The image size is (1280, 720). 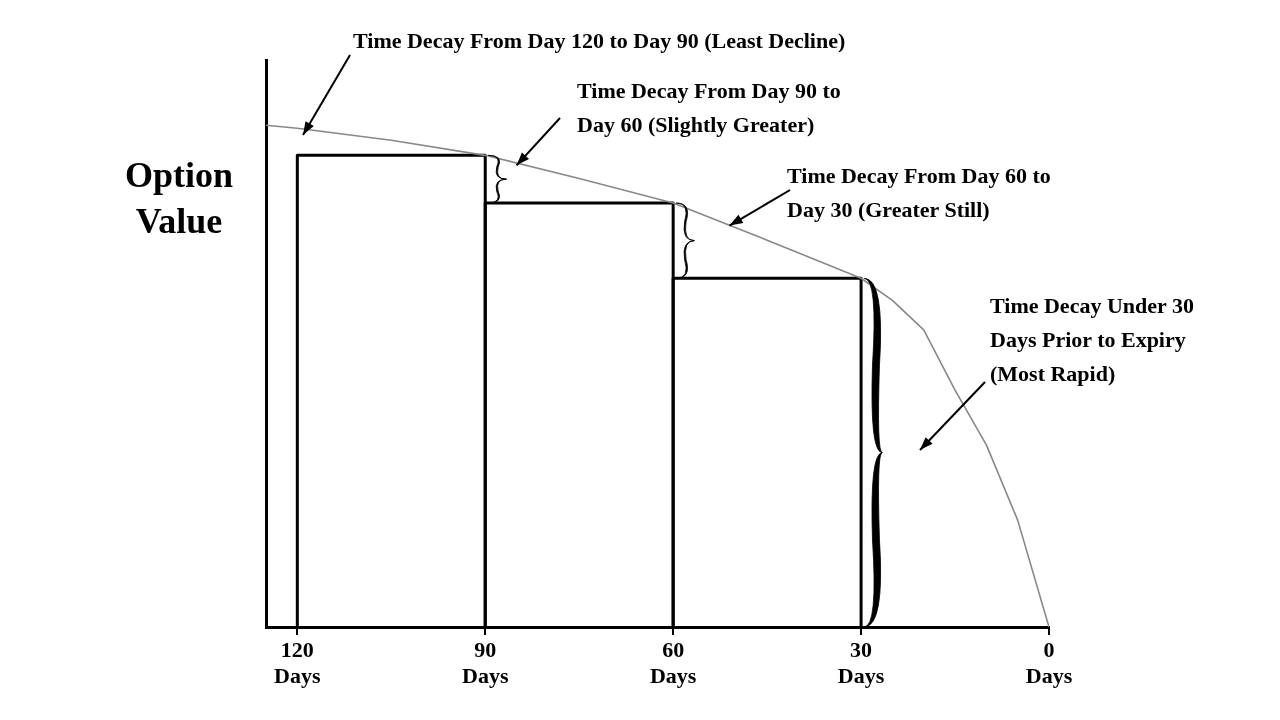 I want to click on annotation: Time Decay From Day 60 to Day 30 (Greater Still), so click(x=919, y=192).